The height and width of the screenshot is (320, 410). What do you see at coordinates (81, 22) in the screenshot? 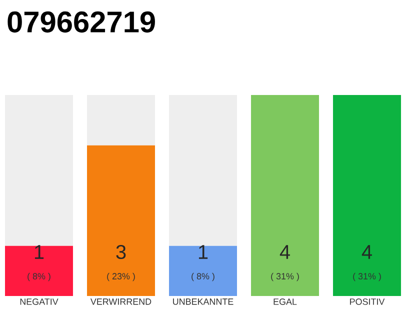
I see `chart-title: 079662719` at bounding box center [81, 22].